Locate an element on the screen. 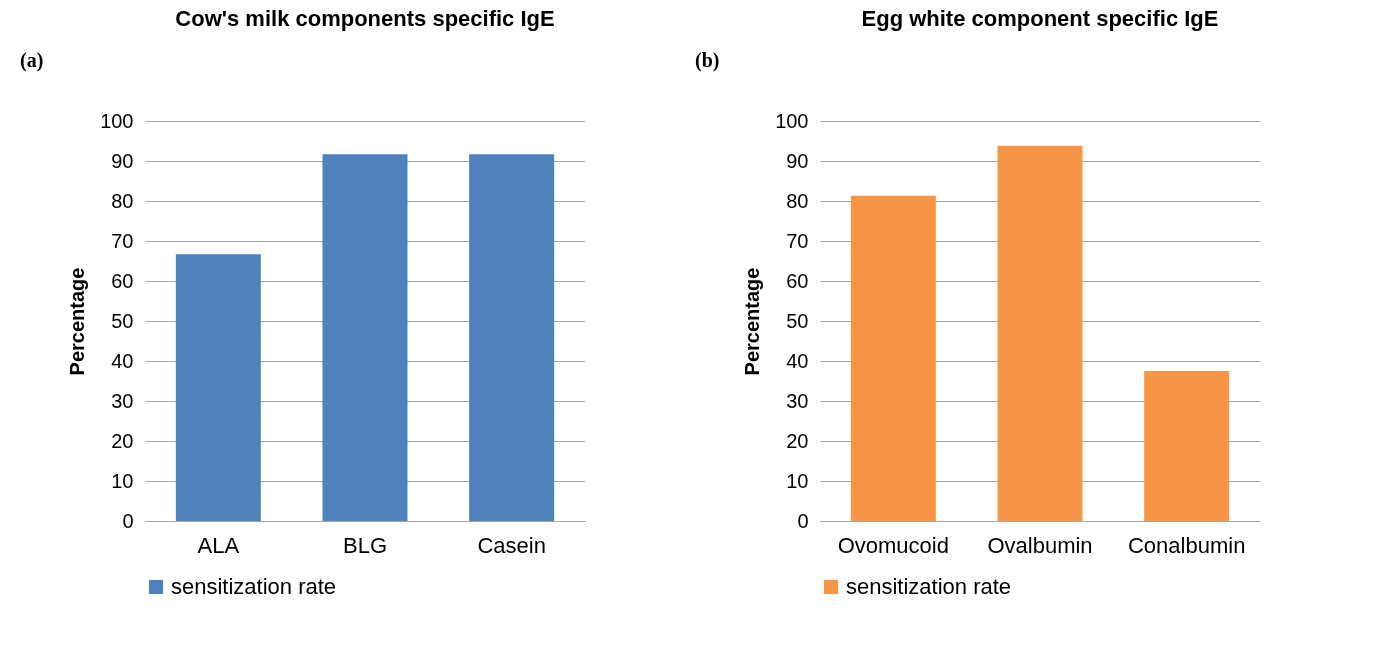 This screenshot has height=660, width=1386. x-tick-label: ALA is located at coordinates (218, 545).